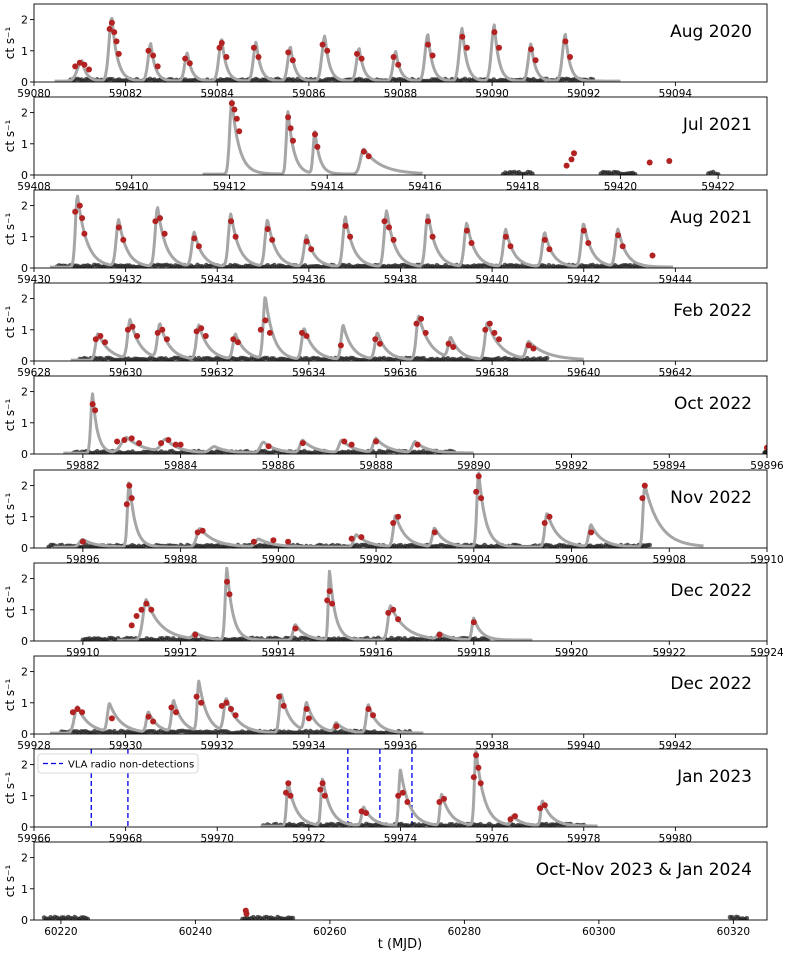 The width and height of the screenshot is (789, 955). What do you see at coordinates (24, 920) in the screenshot?
I see `y-tick-label: 0` at bounding box center [24, 920].